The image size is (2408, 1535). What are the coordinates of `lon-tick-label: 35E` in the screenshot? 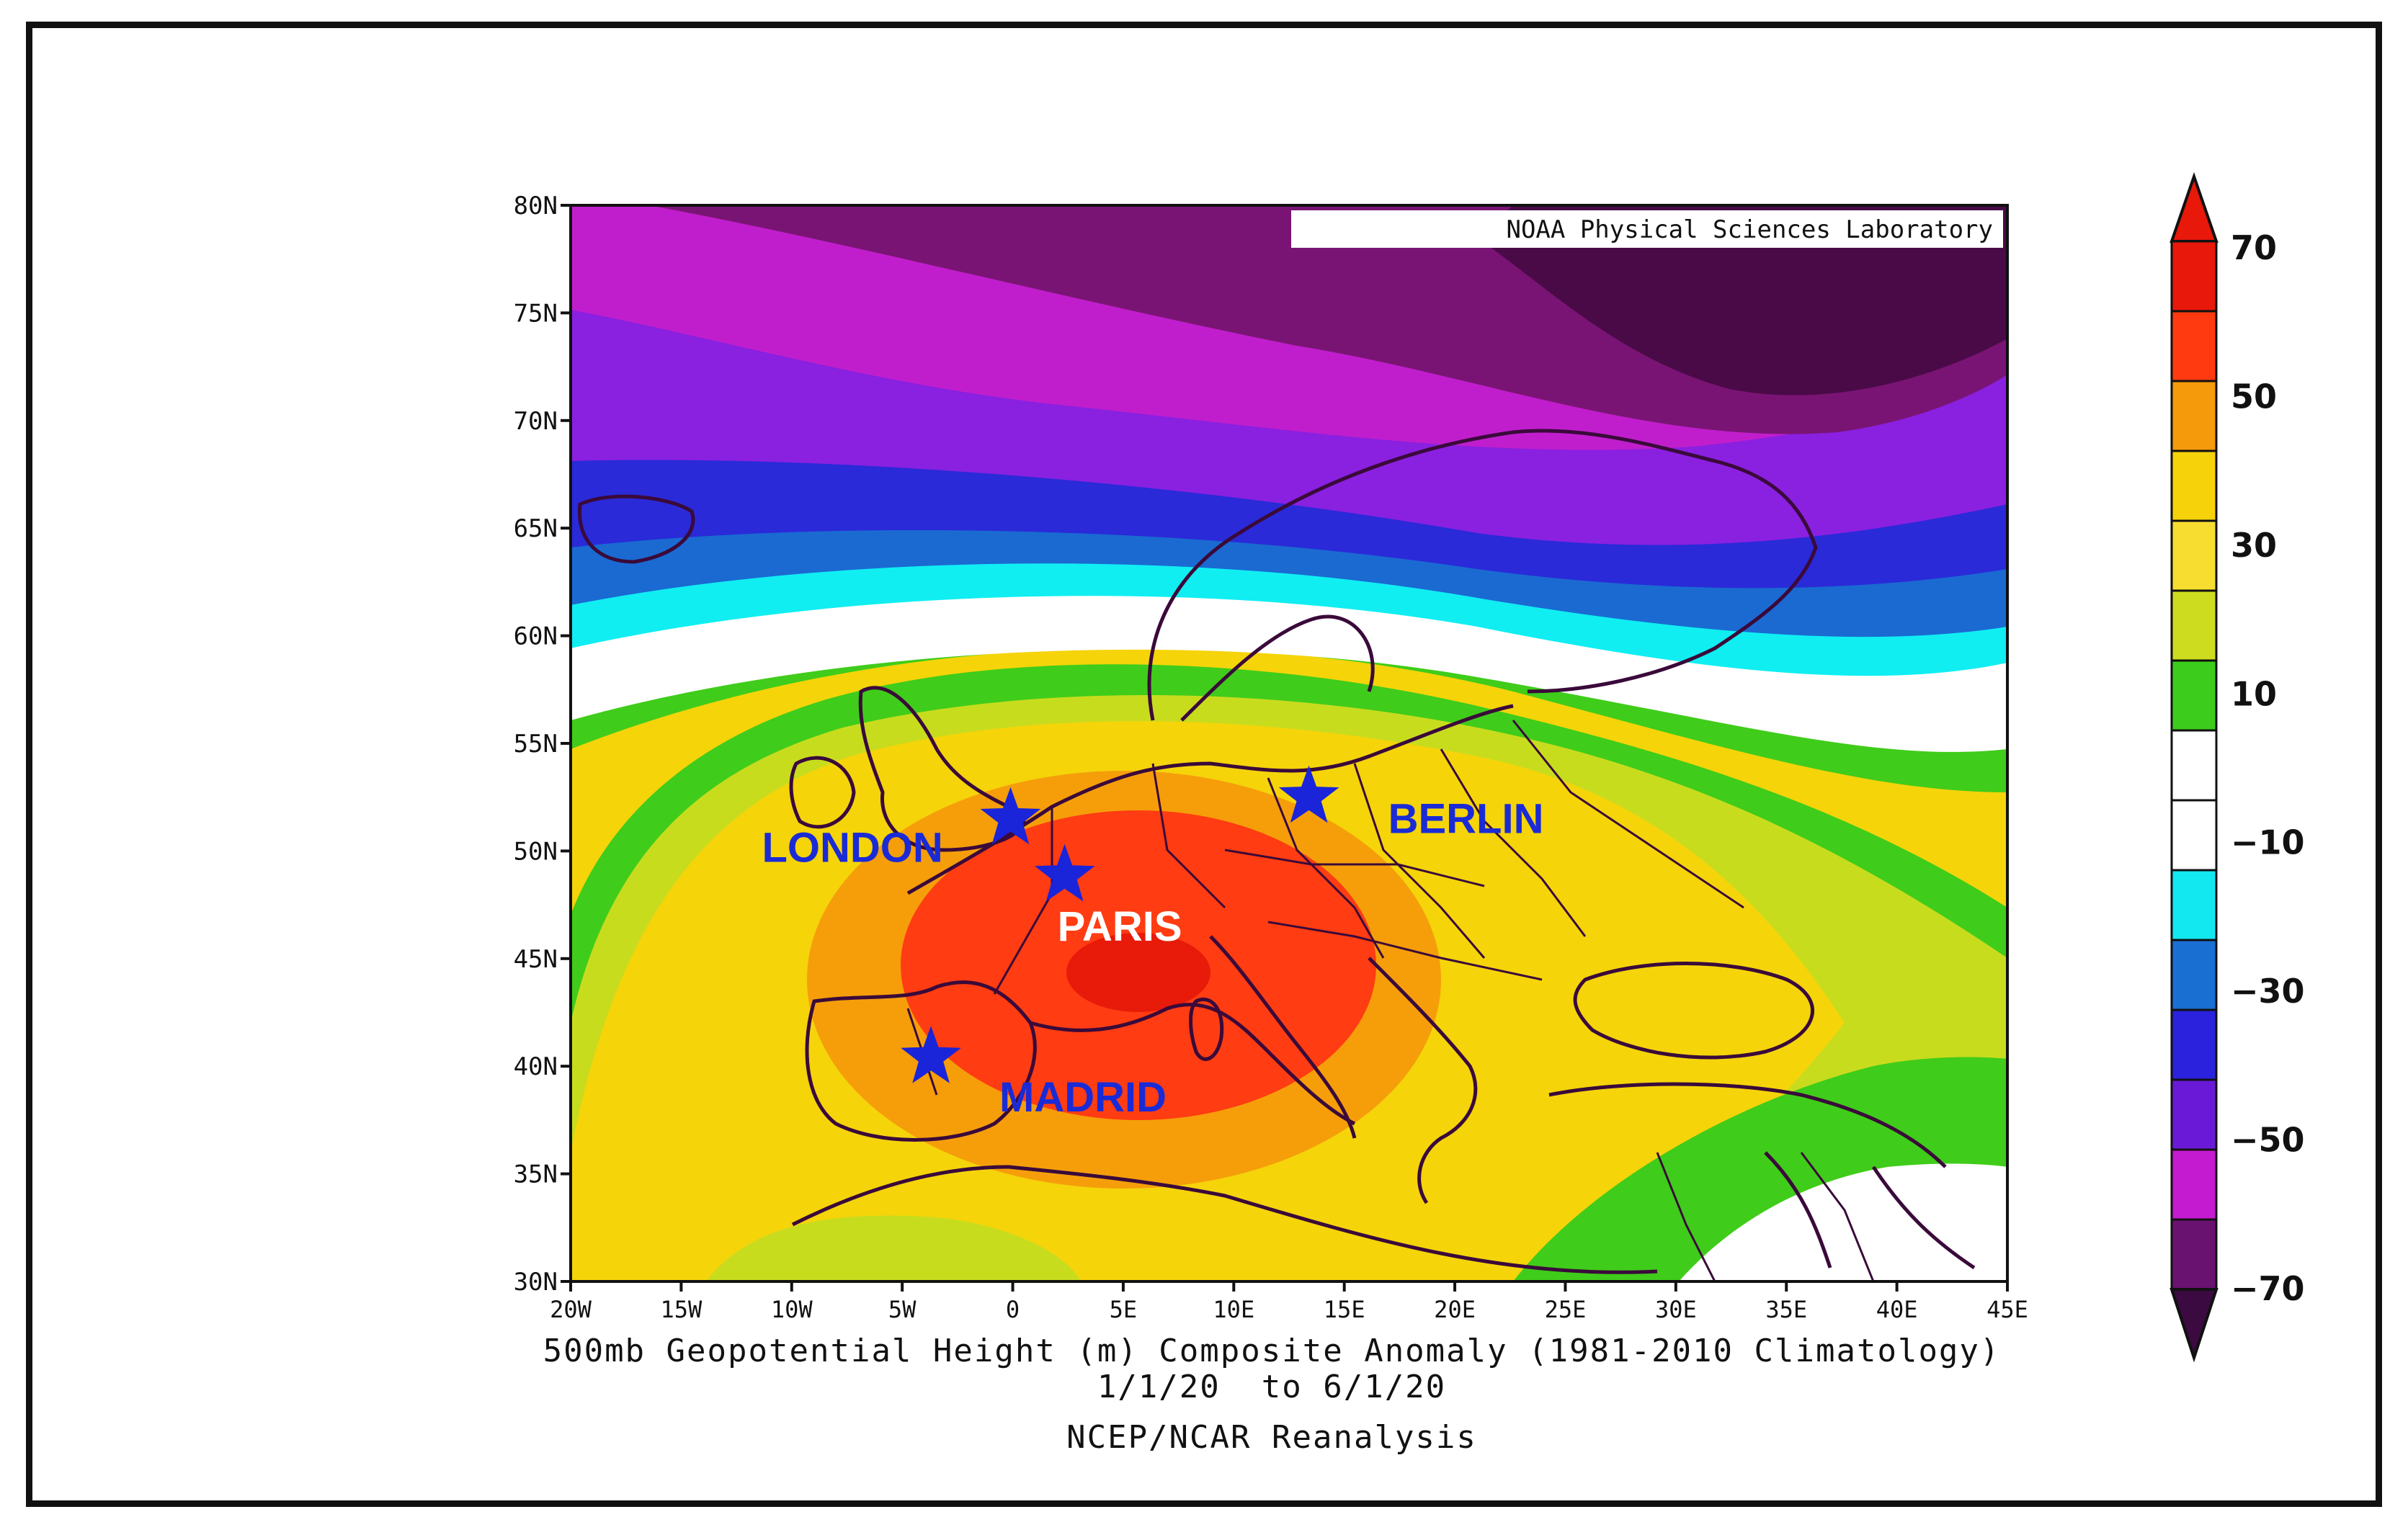 It's located at (1786, 1309).